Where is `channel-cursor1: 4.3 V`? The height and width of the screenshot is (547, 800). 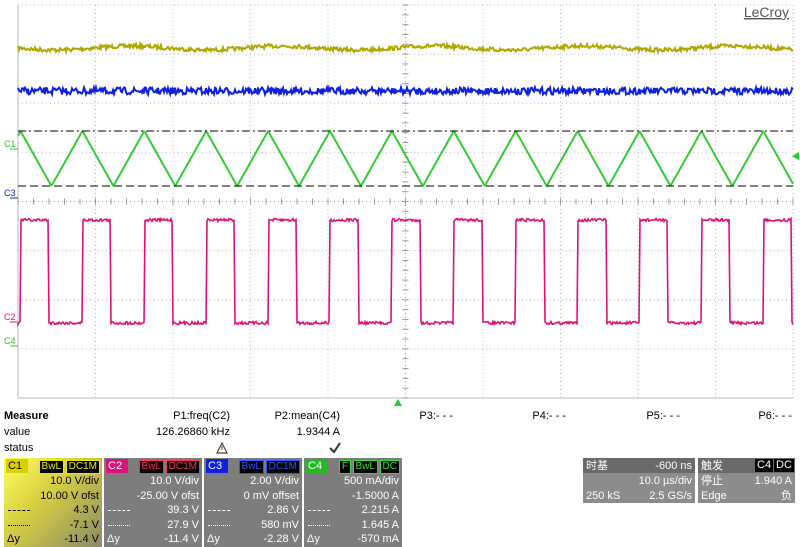
channel-cursor1: 4.3 V is located at coordinates (86, 510).